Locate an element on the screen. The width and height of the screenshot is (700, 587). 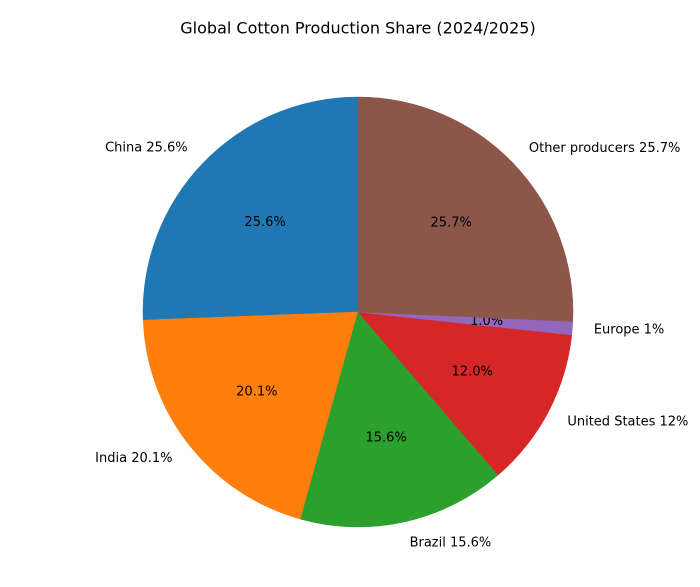
value-label: 15.6% is located at coordinates (385, 437).